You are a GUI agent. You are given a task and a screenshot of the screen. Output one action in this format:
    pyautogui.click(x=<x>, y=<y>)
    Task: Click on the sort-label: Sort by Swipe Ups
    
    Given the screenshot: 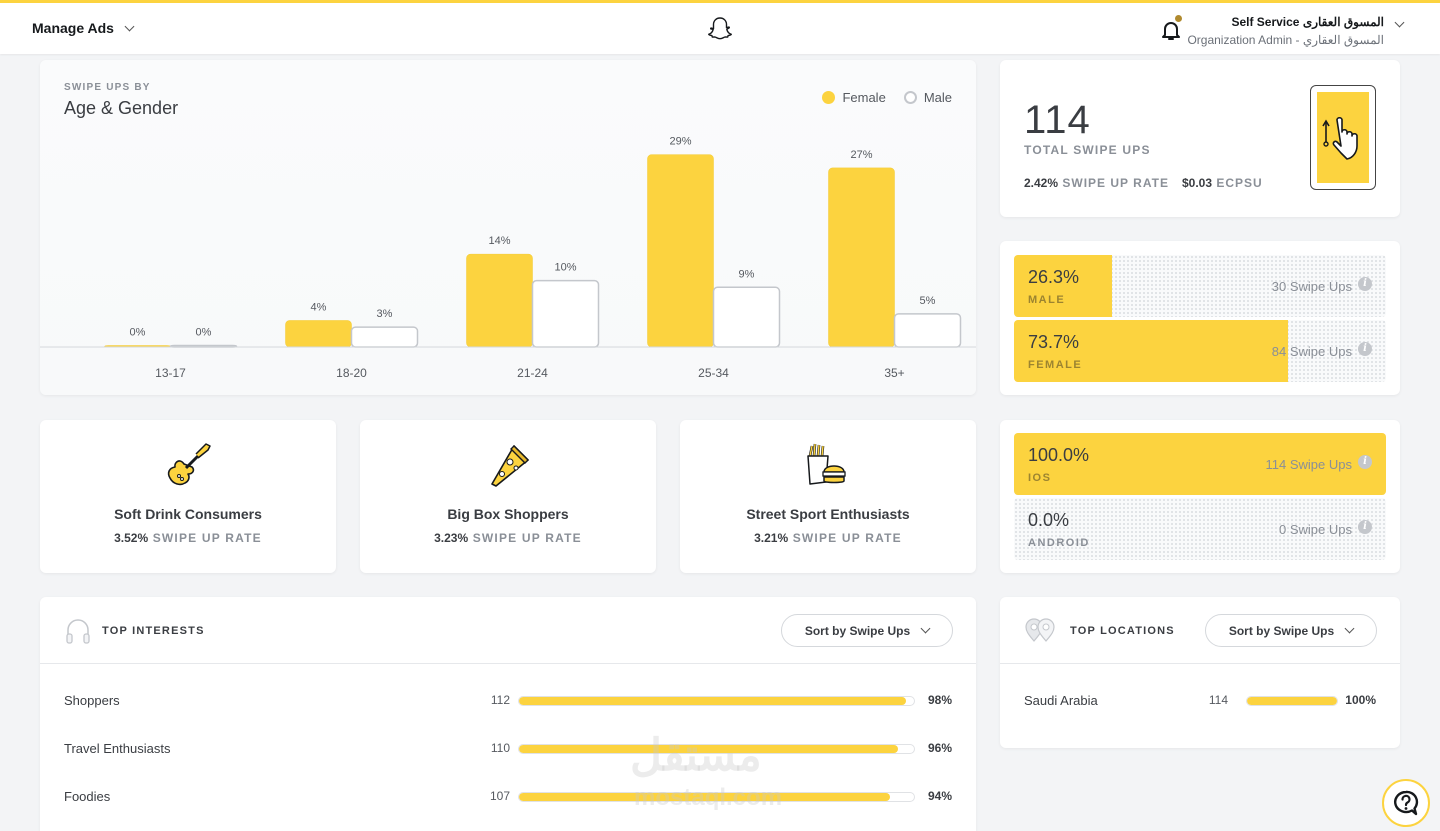 What is the action you would take?
    pyautogui.click(x=1281, y=630)
    